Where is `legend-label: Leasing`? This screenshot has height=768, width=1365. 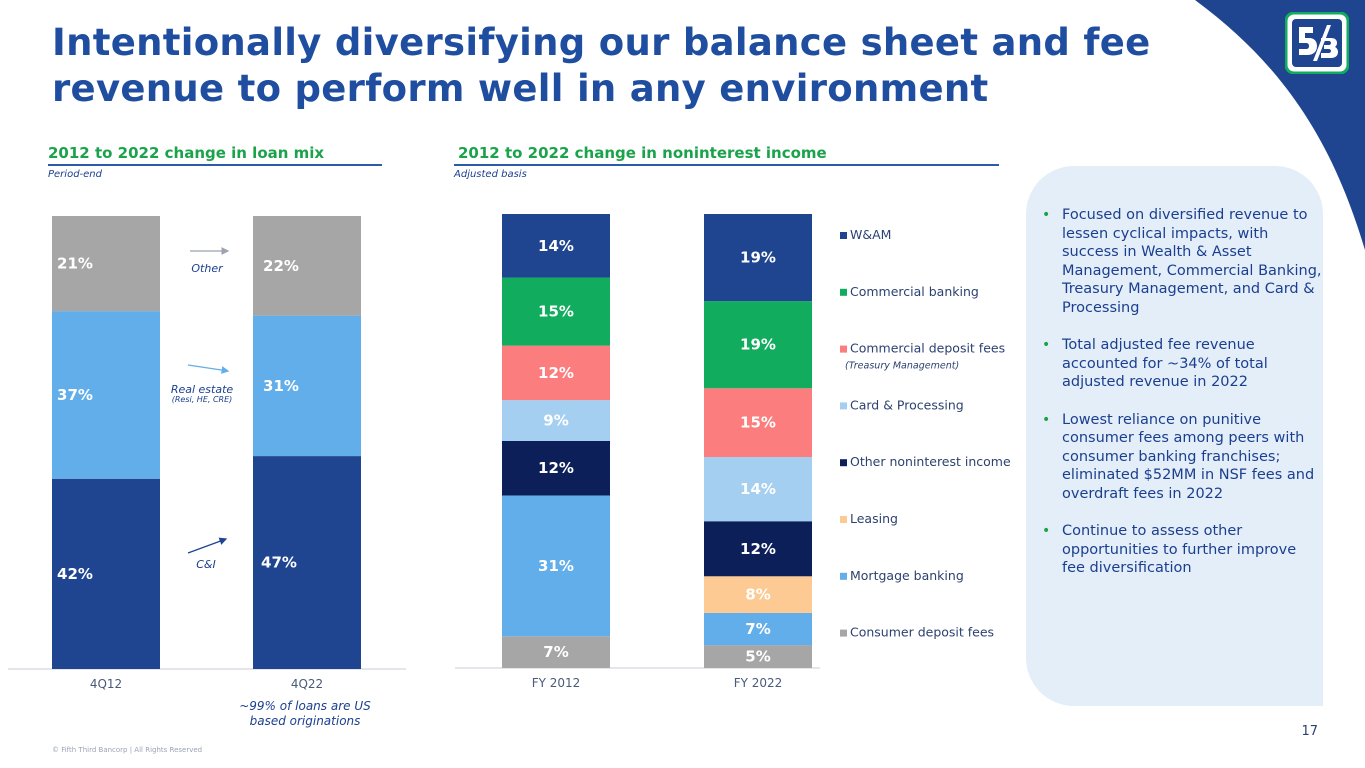
legend-label: Leasing is located at coordinates (874, 518).